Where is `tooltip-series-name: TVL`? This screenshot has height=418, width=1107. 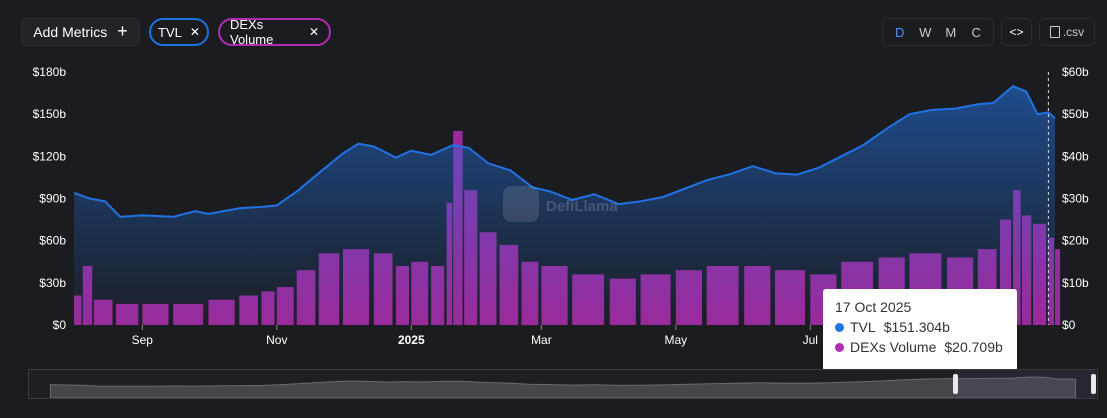
tooltip-series-name: TVL is located at coordinates (863, 327).